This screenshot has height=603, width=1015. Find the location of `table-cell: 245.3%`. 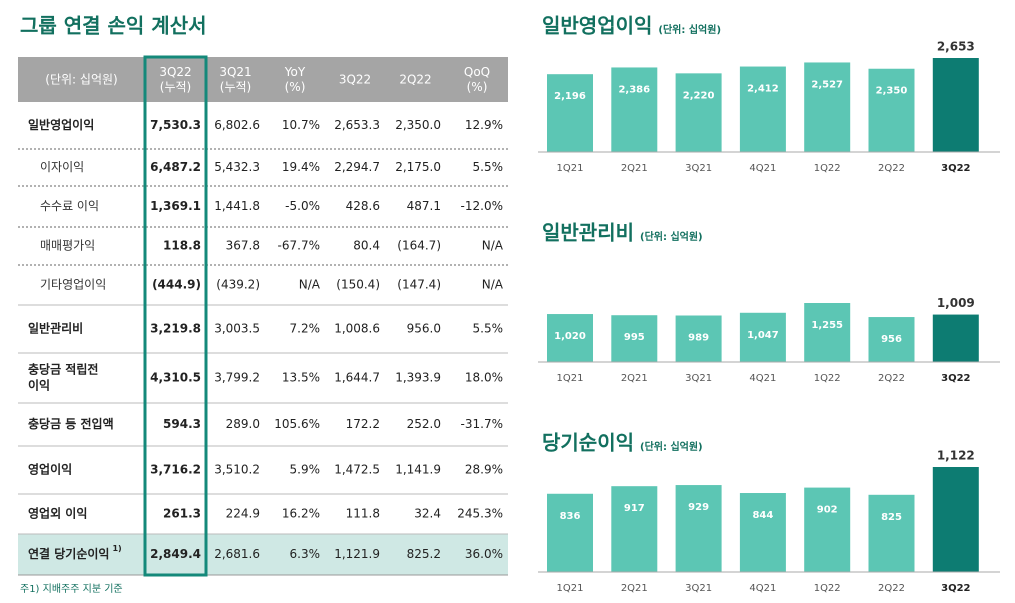

table-cell: 245.3% is located at coordinates (480, 514).